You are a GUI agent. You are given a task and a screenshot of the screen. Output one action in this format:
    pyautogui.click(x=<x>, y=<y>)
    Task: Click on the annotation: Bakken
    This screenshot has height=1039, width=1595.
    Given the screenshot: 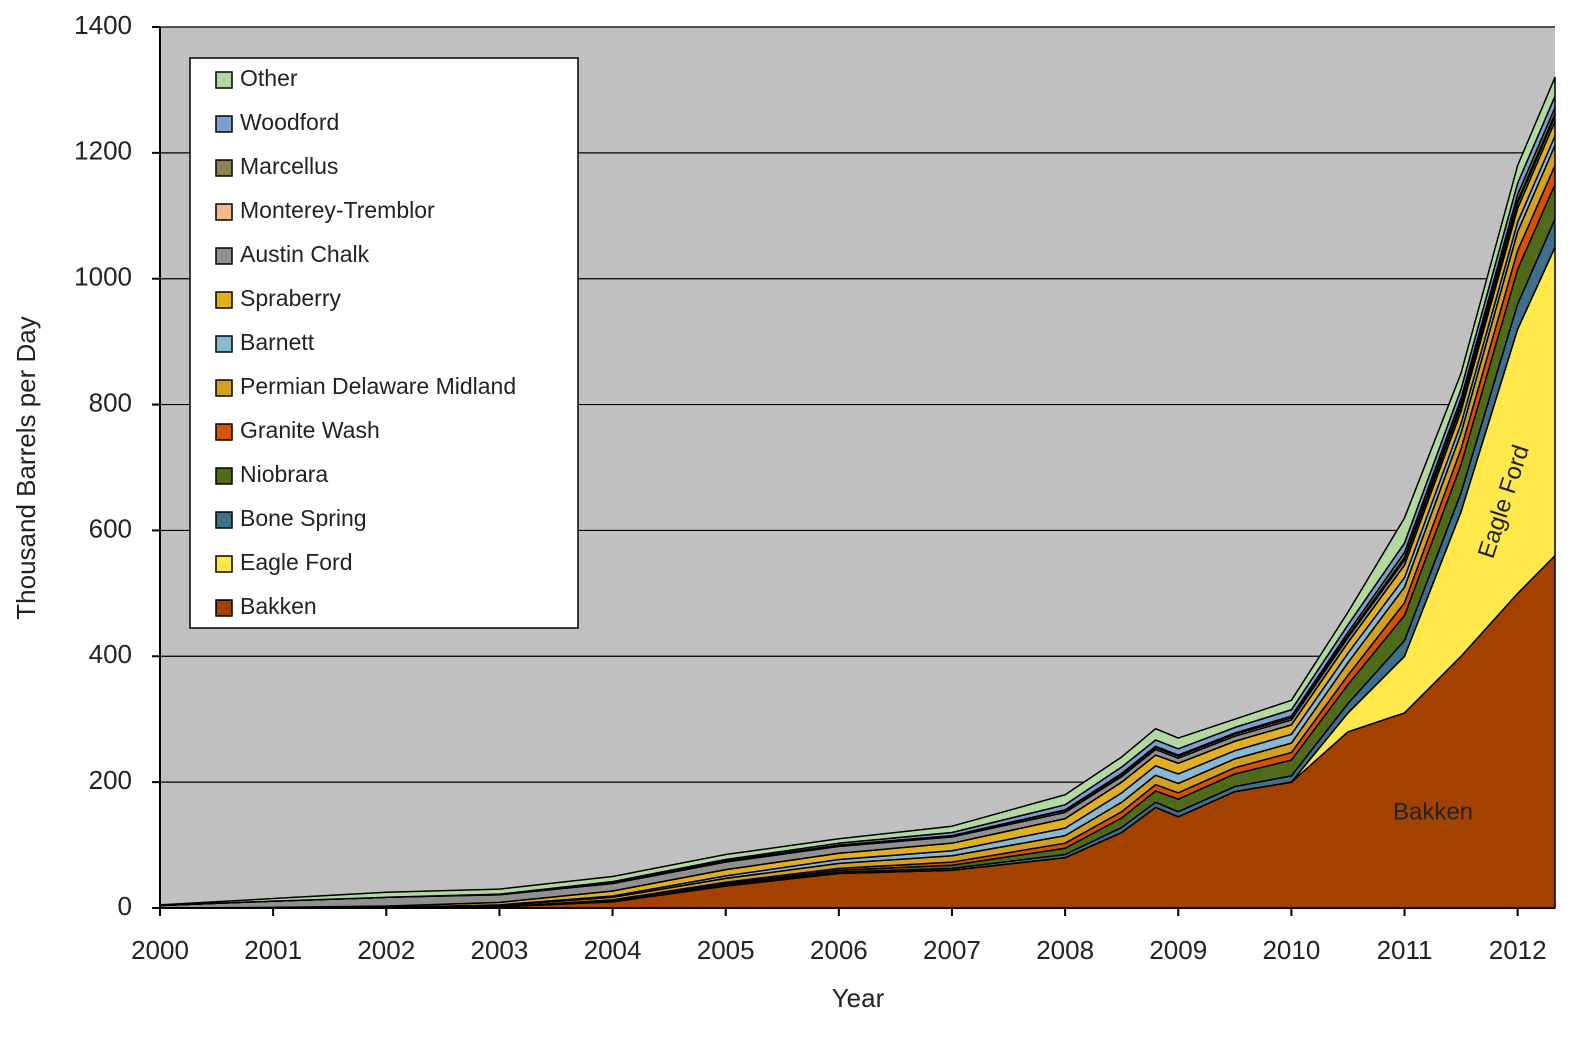 What is the action you would take?
    pyautogui.click(x=1433, y=811)
    